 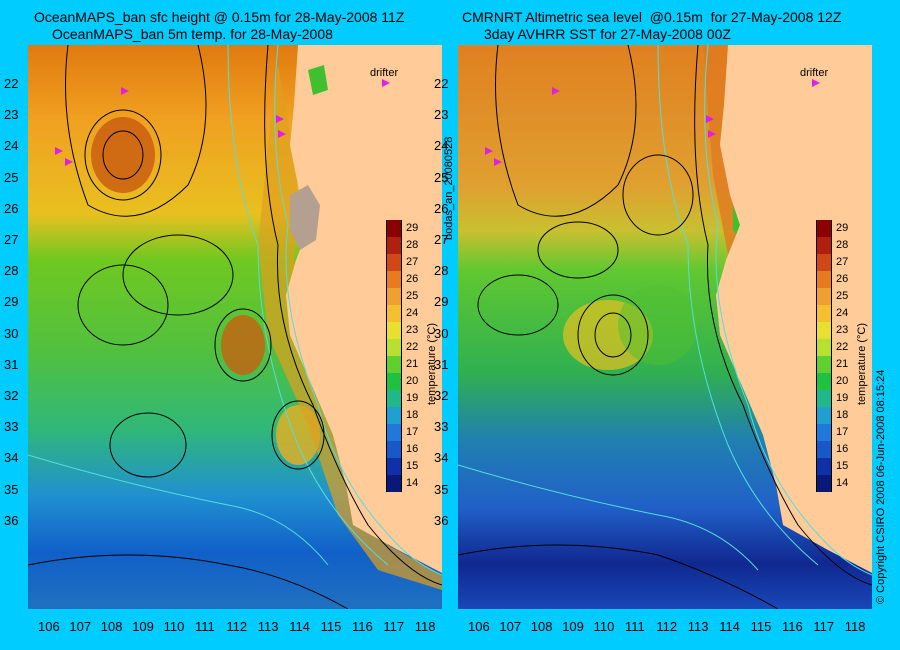 I want to click on colorbar-tick-label: 27, so click(x=412, y=262).